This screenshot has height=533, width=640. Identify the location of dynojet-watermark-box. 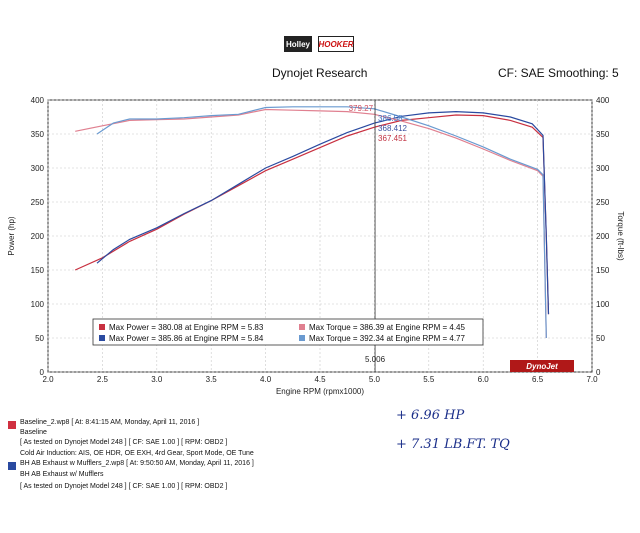
(542, 366).